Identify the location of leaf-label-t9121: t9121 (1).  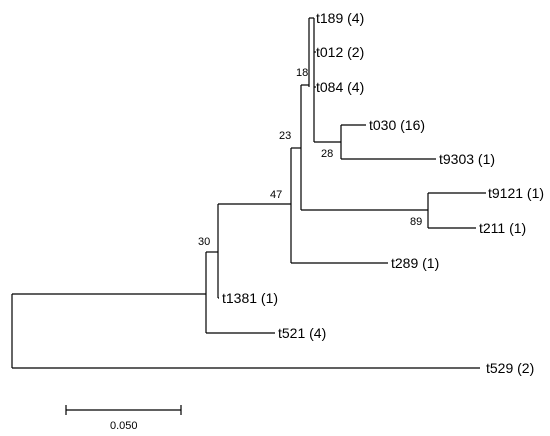
(516, 193).